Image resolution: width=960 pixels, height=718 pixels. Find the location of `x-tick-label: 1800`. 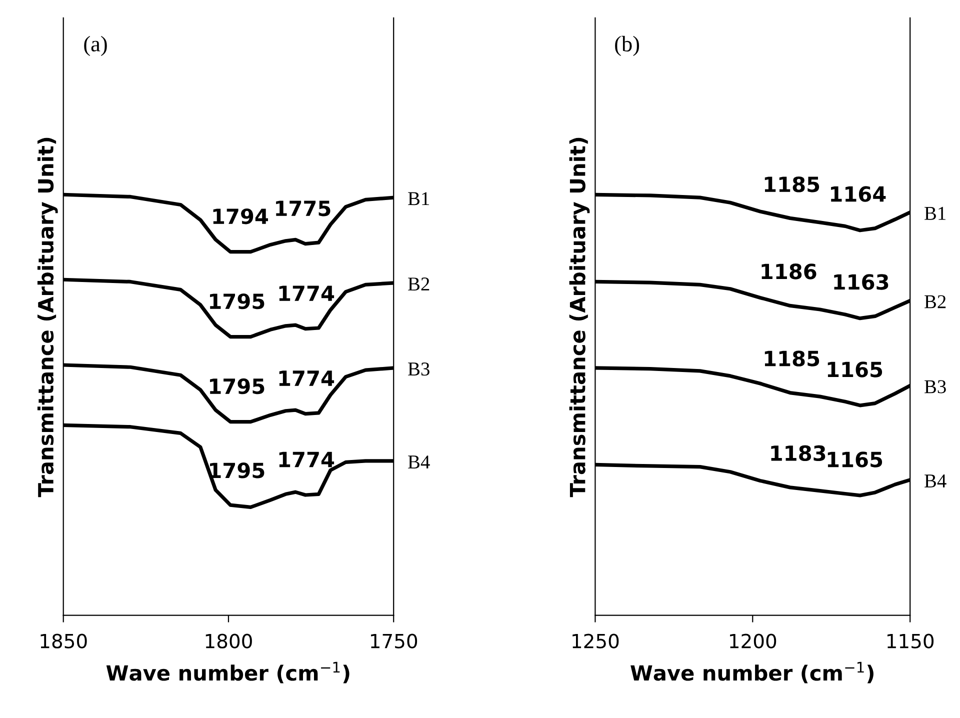

x-tick-label: 1800 is located at coordinates (229, 641).